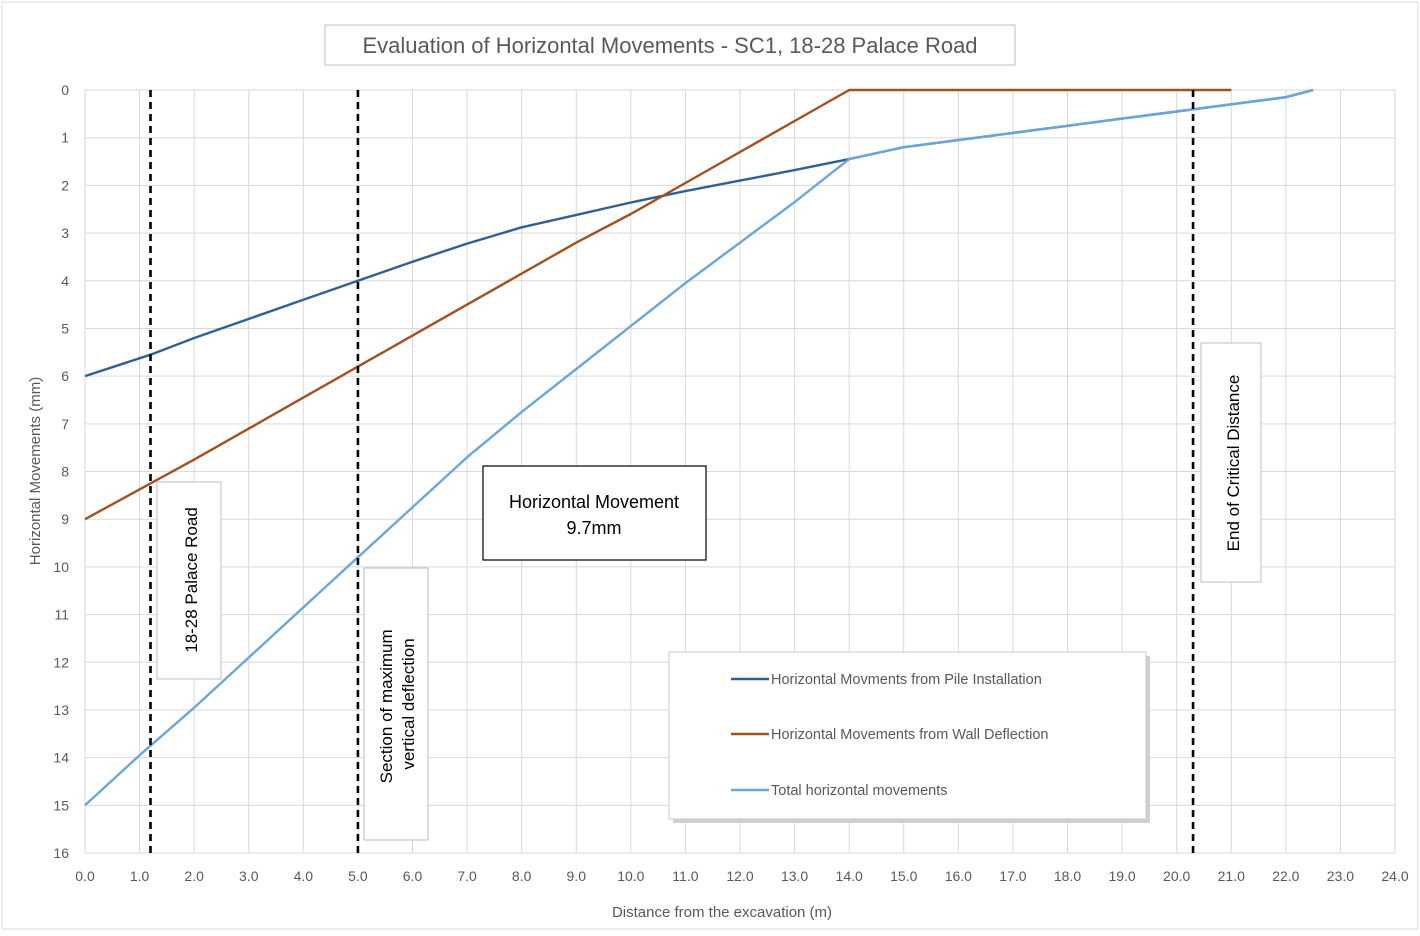 The image size is (1420, 936). I want to click on critical-distance-label-box, so click(1231, 462).